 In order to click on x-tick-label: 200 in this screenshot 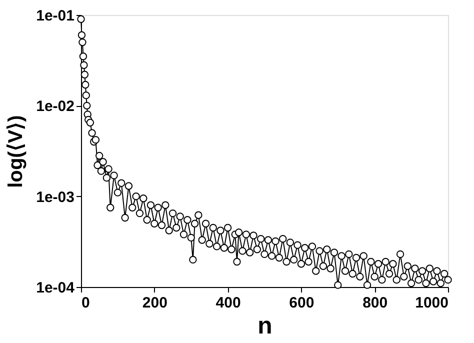, I will do `click(155, 303)`.